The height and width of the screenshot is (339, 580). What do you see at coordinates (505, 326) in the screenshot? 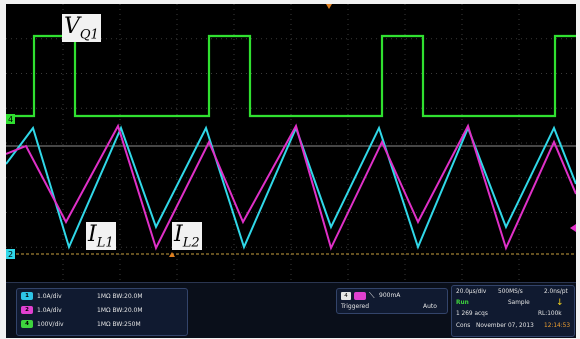
I see `date: November 07, 2013` at bounding box center [505, 326].